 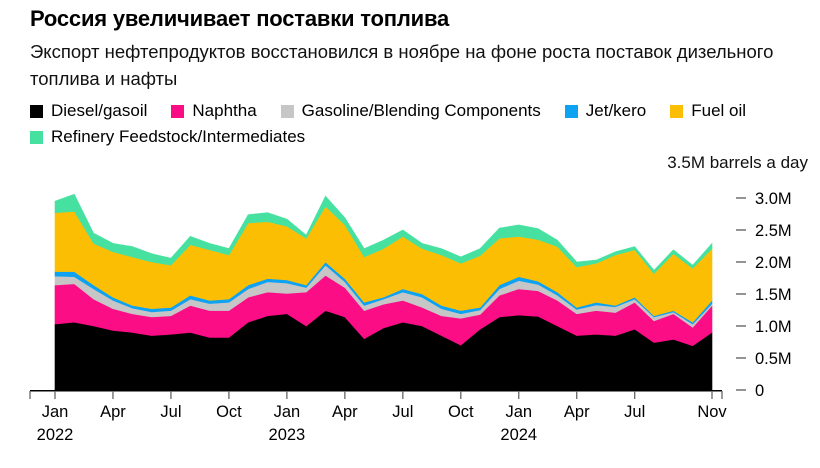 I want to click on x-tick-label: Nov, so click(x=712, y=412).